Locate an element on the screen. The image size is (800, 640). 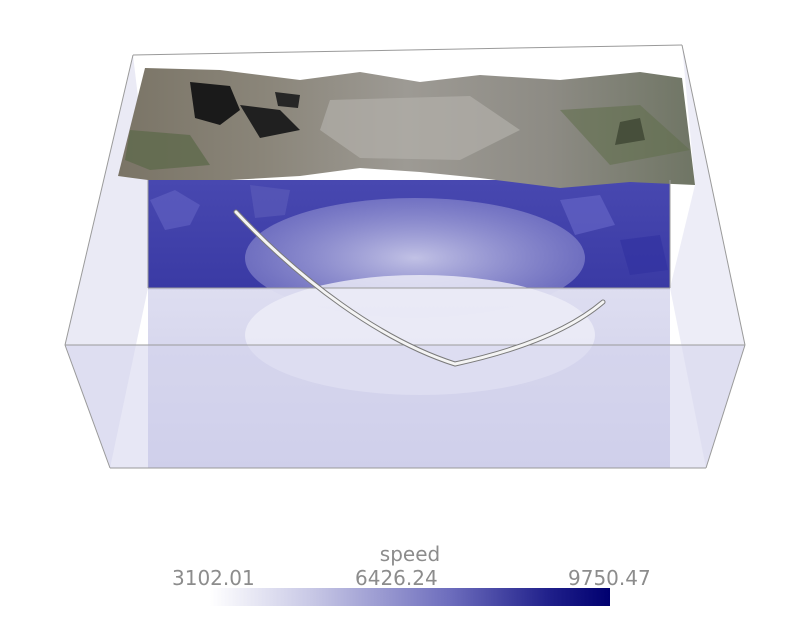
colorbar-min-label: 3102.01 is located at coordinates (213, 578).